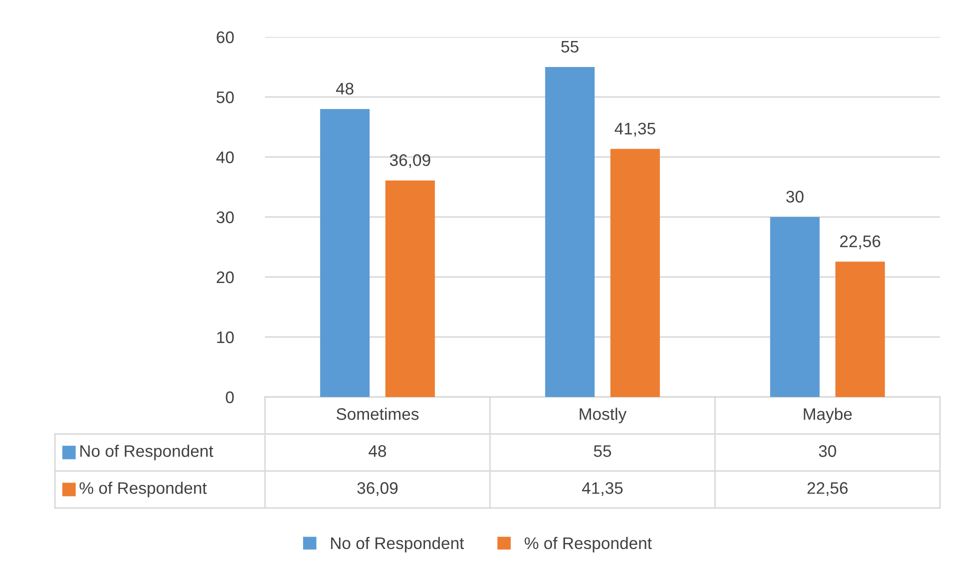 This screenshot has width=955, height=579. I want to click on data-label: 30, so click(827, 451).